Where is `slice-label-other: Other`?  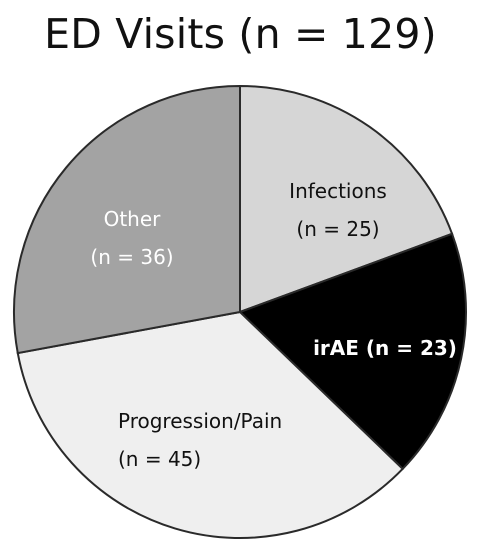 slice-label-other: Other is located at coordinates (133, 219).